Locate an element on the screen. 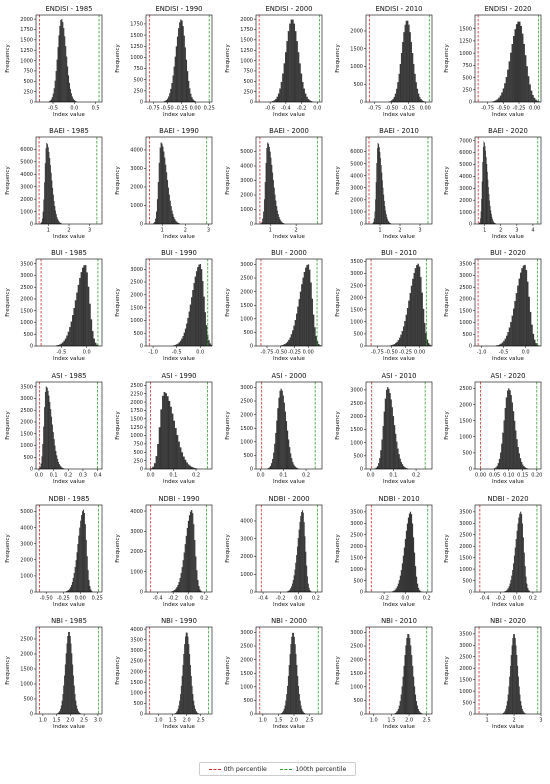 Image resolution: width=550 pixels, height=784 pixels. y-tick-label: 4000 is located at coordinates (136, 630).